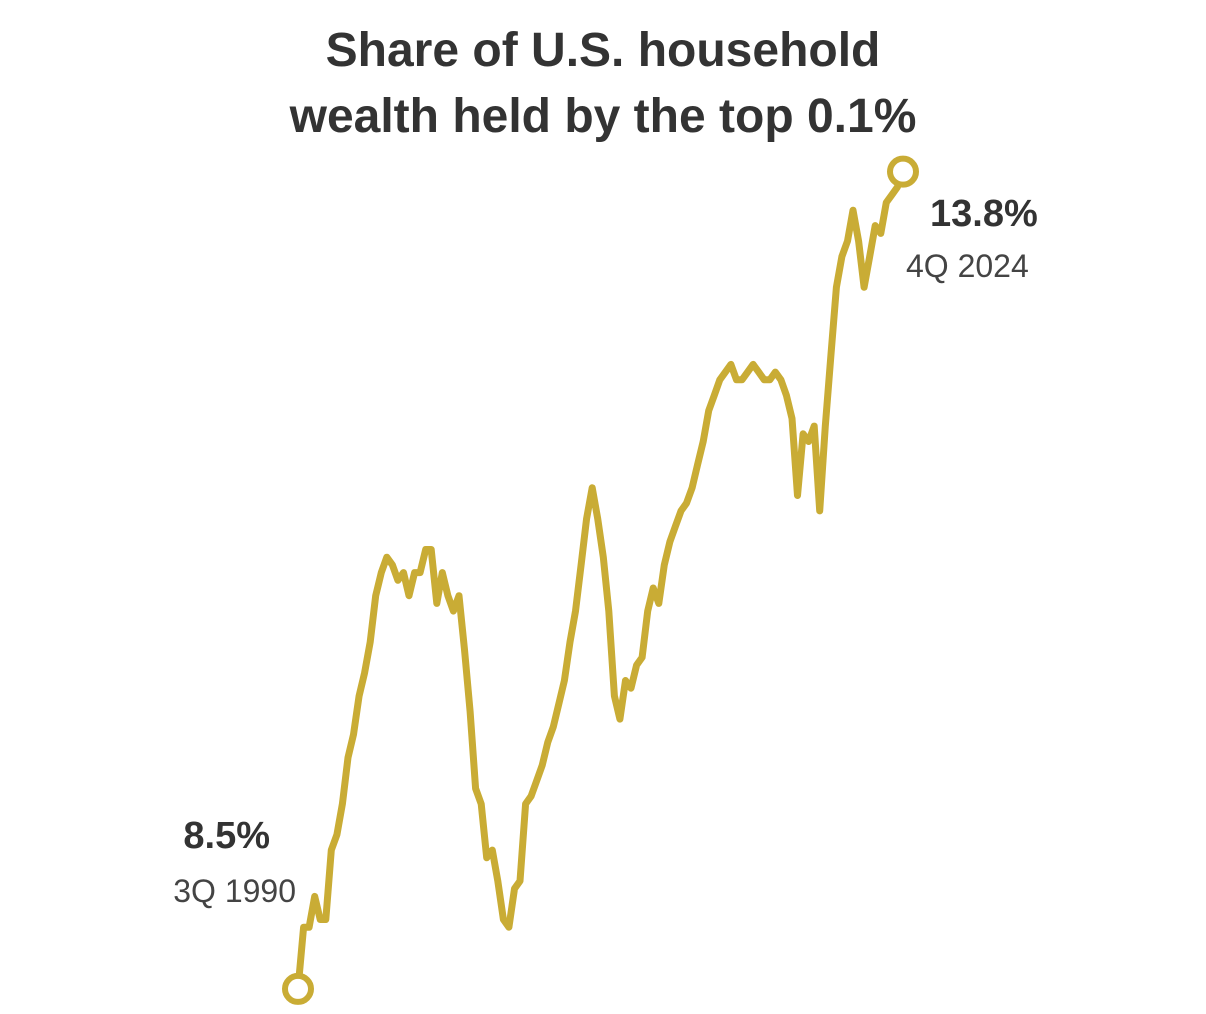 The image size is (1206, 1014). What do you see at coordinates (984, 214) in the screenshot?
I see `end-value-label: 13.8%` at bounding box center [984, 214].